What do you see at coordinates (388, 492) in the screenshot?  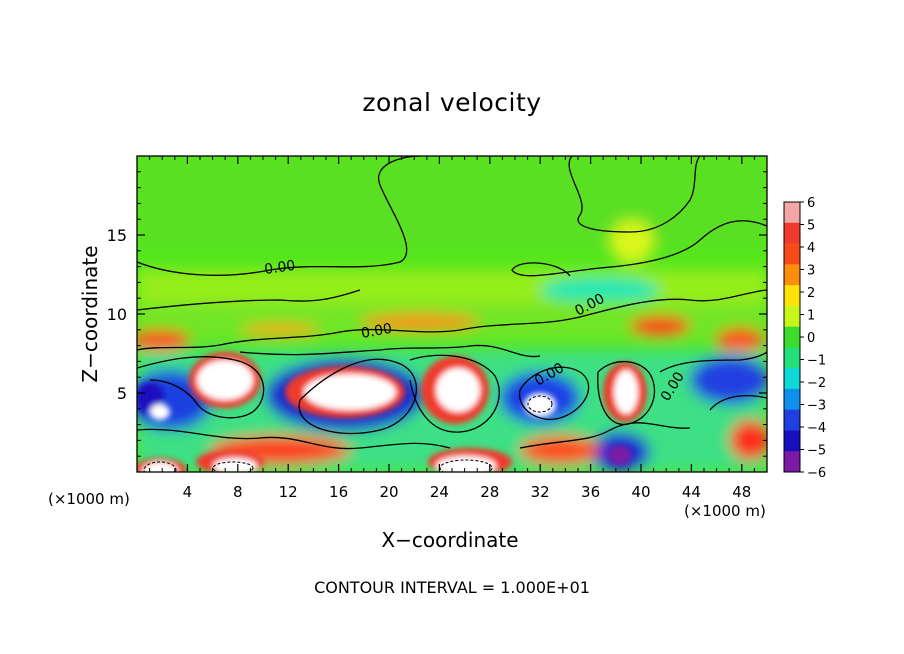 I see `x-tick-label: 20` at bounding box center [388, 492].